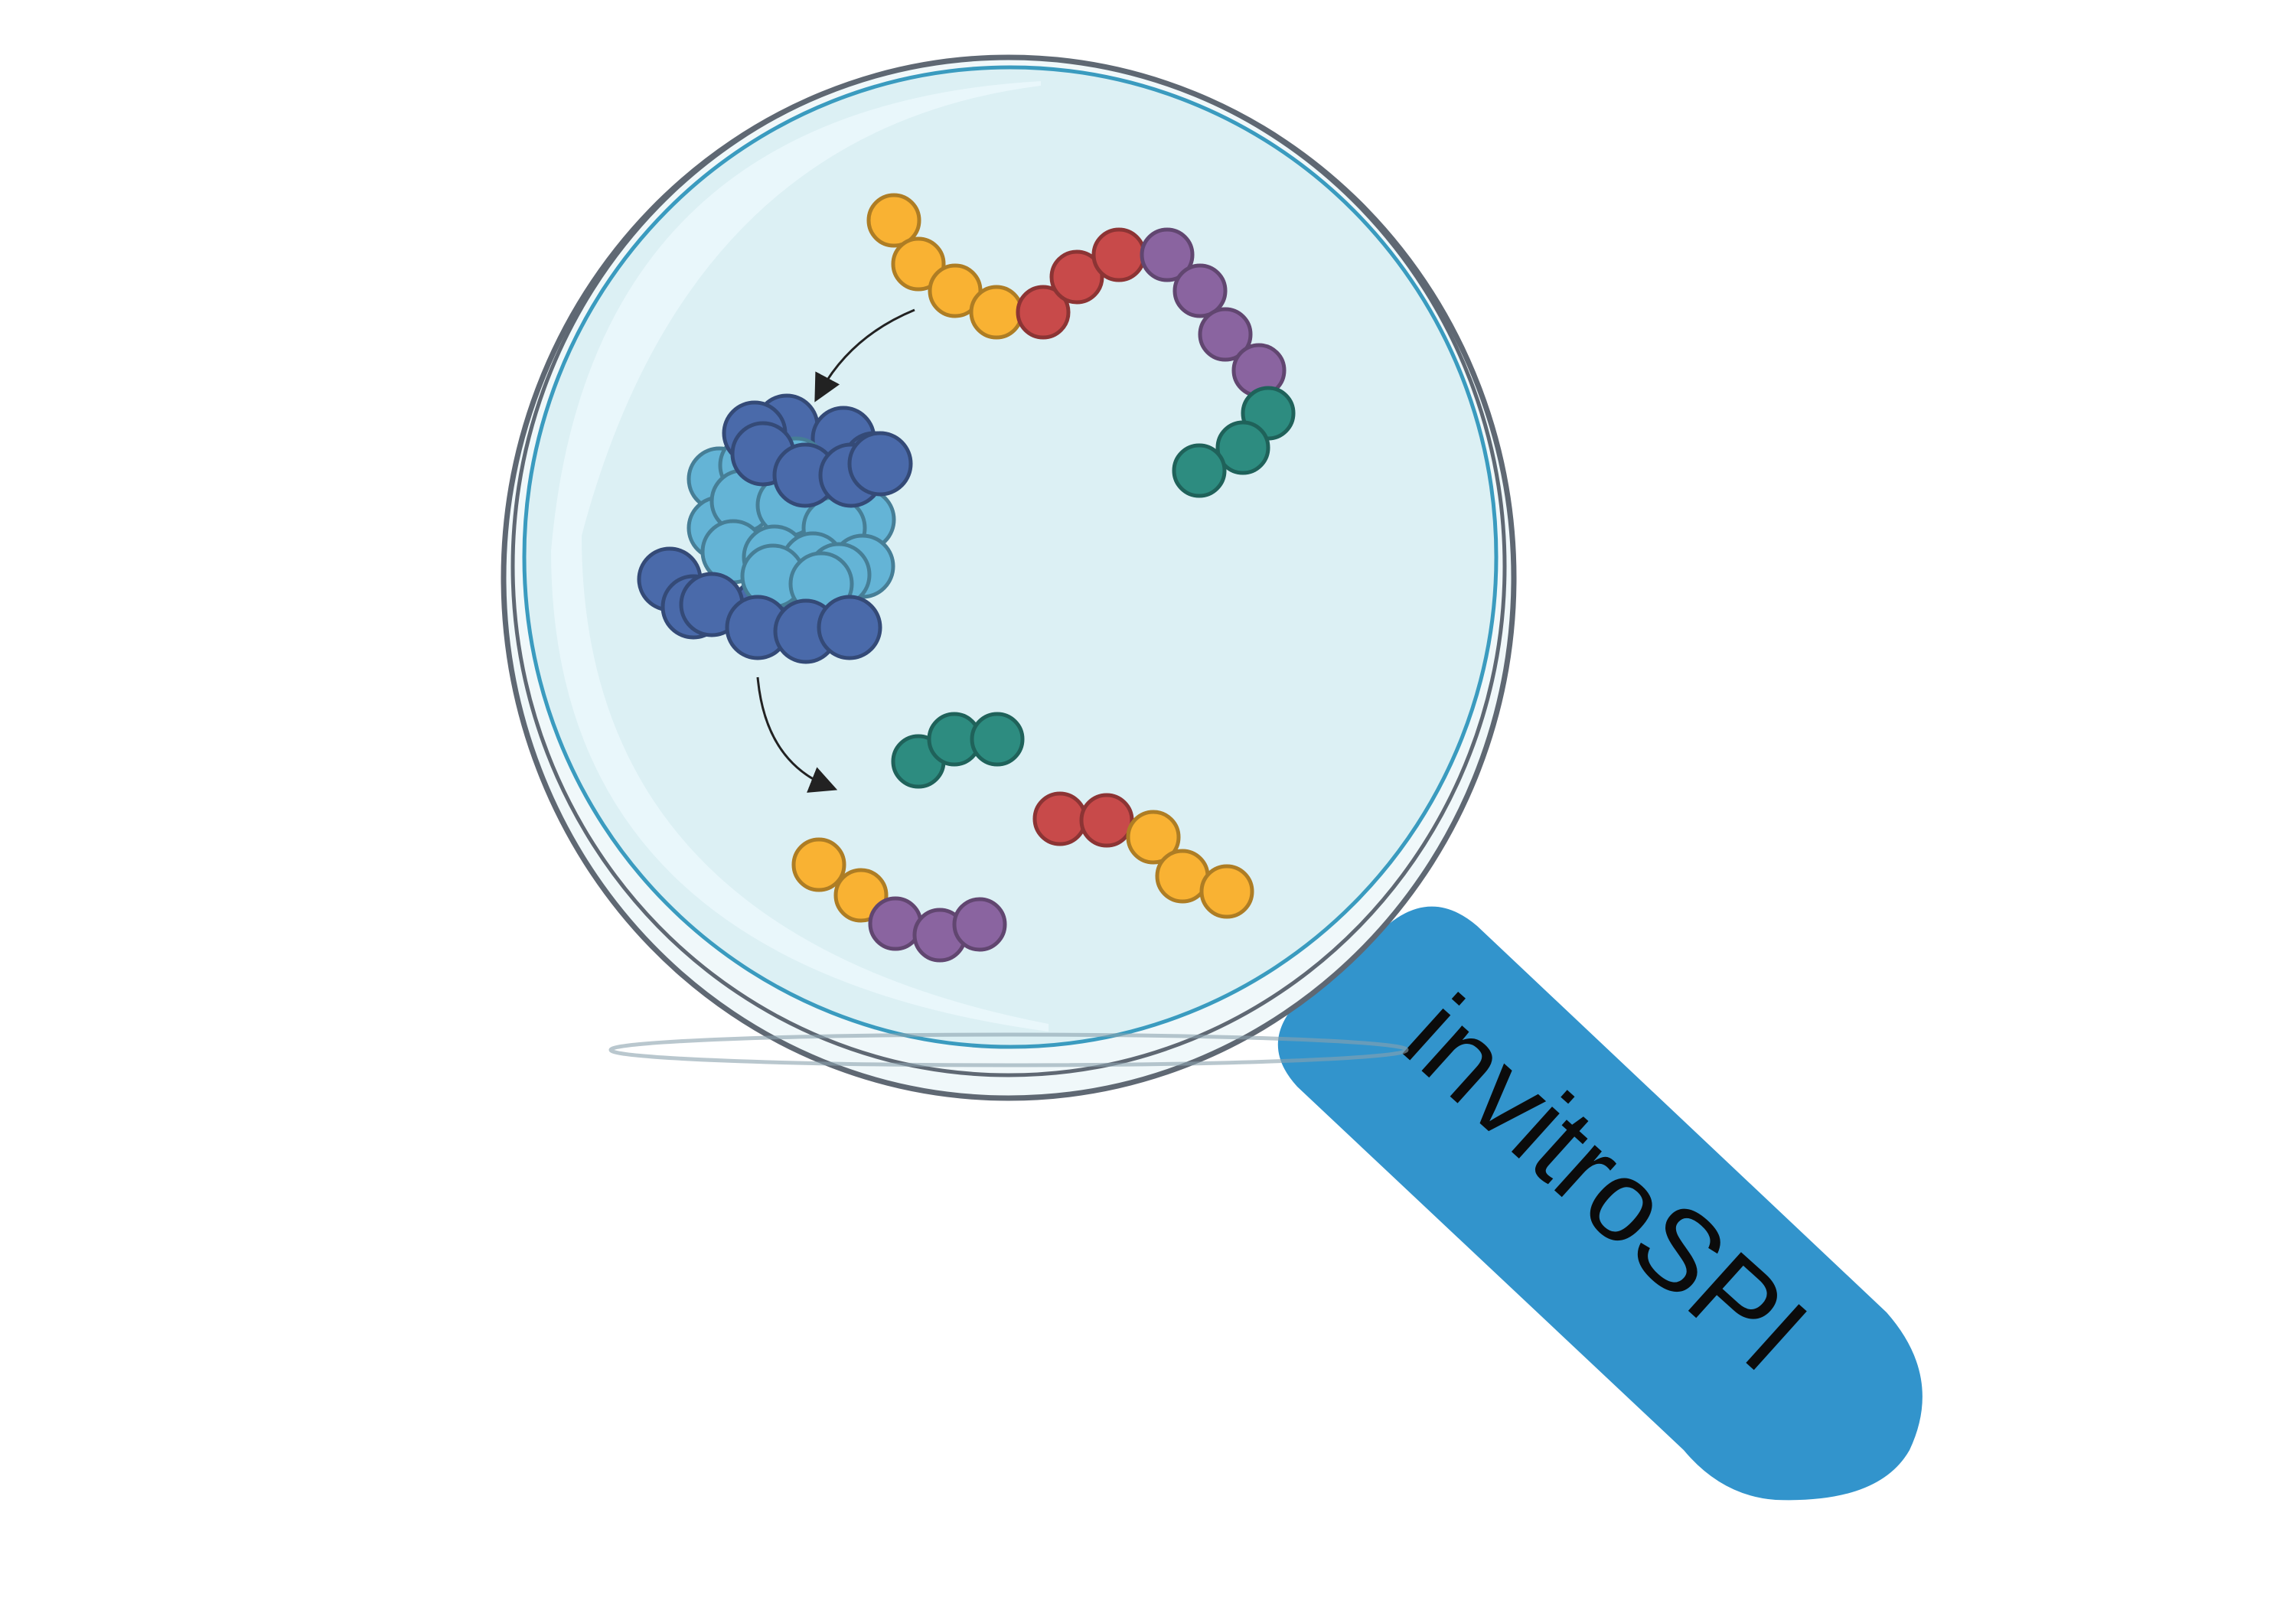 The width and height of the screenshot is (2296, 1607). What do you see at coordinates (1022, 837) in the screenshot?
I see `product-fragments` at bounding box center [1022, 837].